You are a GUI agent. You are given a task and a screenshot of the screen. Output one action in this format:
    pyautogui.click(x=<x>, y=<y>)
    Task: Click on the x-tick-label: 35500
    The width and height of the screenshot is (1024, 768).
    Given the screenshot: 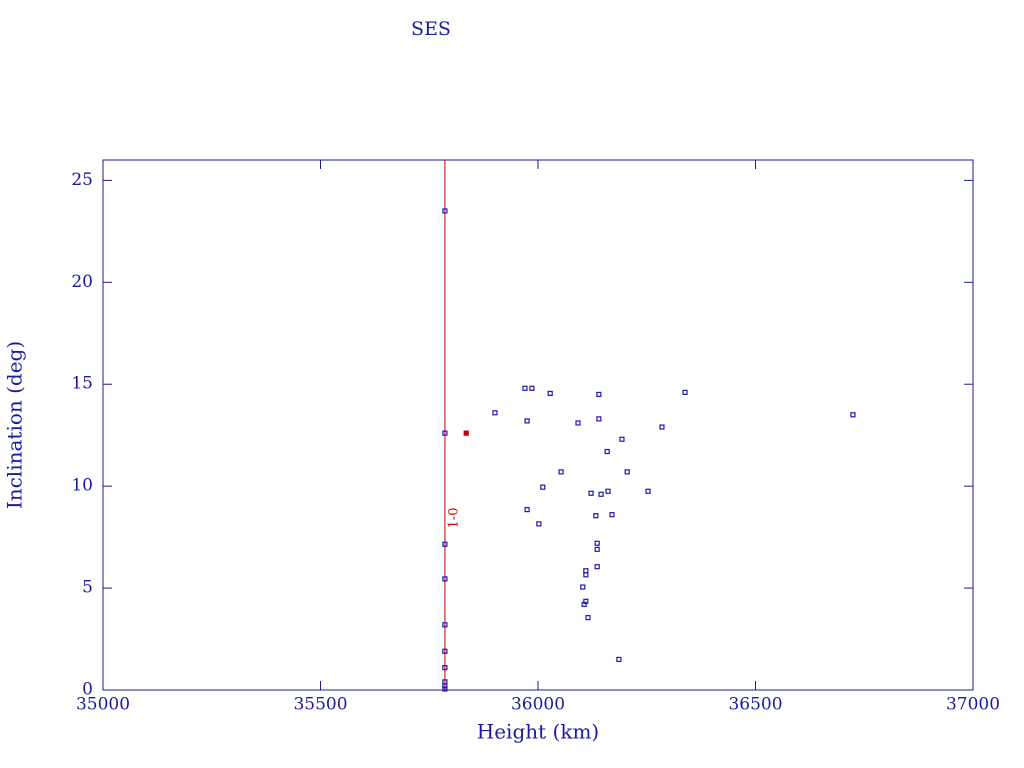 What is the action you would take?
    pyautogui.click(x=320, y=705)
    